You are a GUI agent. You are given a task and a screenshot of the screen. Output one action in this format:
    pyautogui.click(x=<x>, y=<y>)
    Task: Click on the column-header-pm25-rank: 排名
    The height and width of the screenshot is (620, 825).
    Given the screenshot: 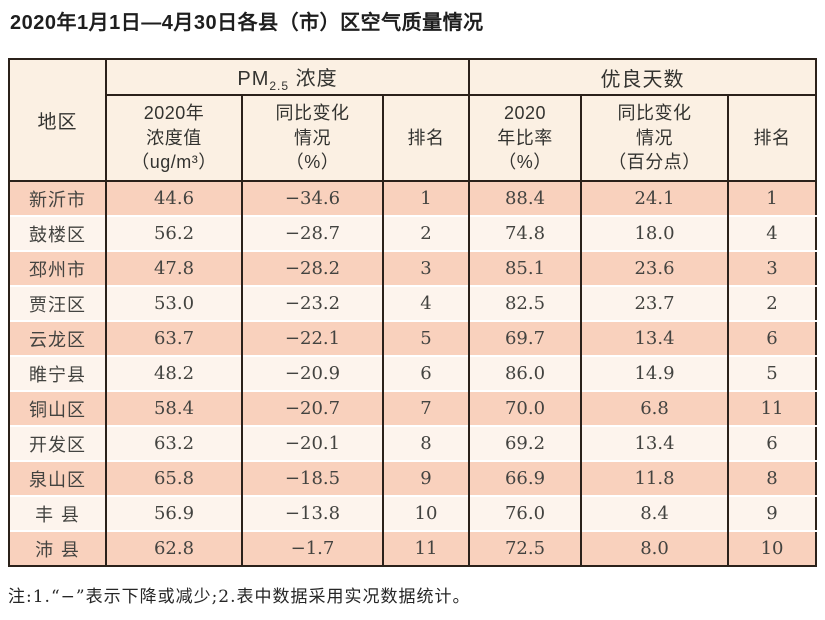 What is the action you would take?
    pyautogui.click(x=425, y=138)
    